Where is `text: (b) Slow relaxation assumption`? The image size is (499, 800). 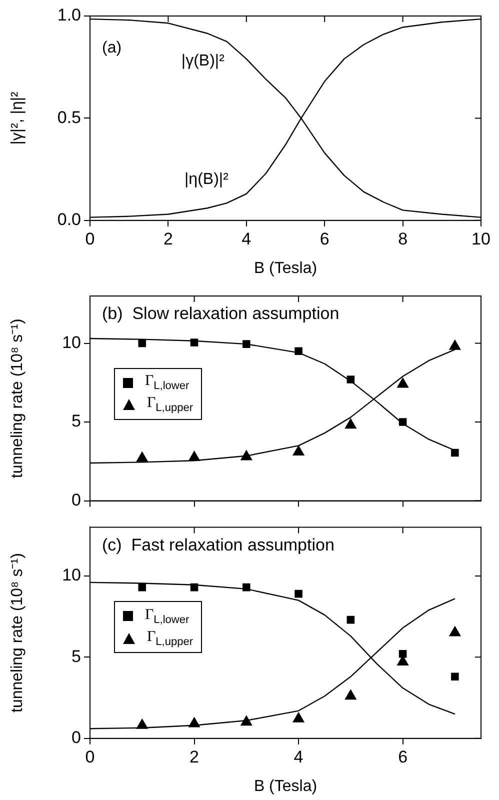 text: (b) Slow relaxation assumption is located at coordinates (221, 314).